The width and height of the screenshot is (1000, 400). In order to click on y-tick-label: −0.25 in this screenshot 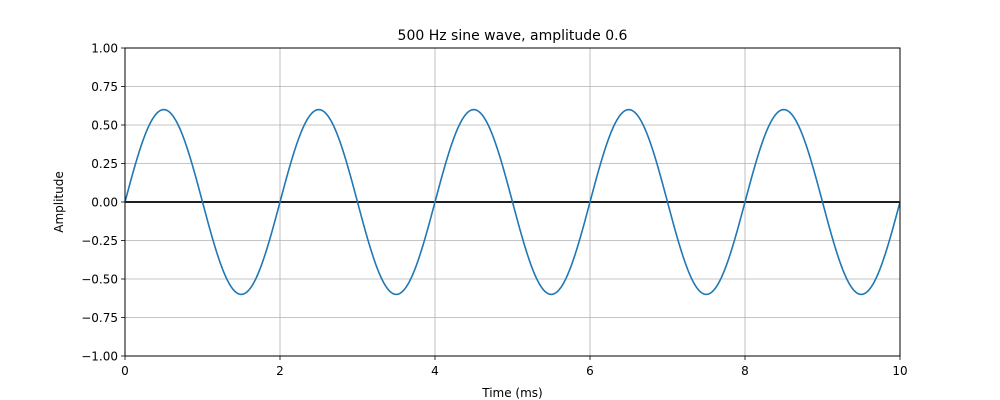, I will do `click(99, 241)`.